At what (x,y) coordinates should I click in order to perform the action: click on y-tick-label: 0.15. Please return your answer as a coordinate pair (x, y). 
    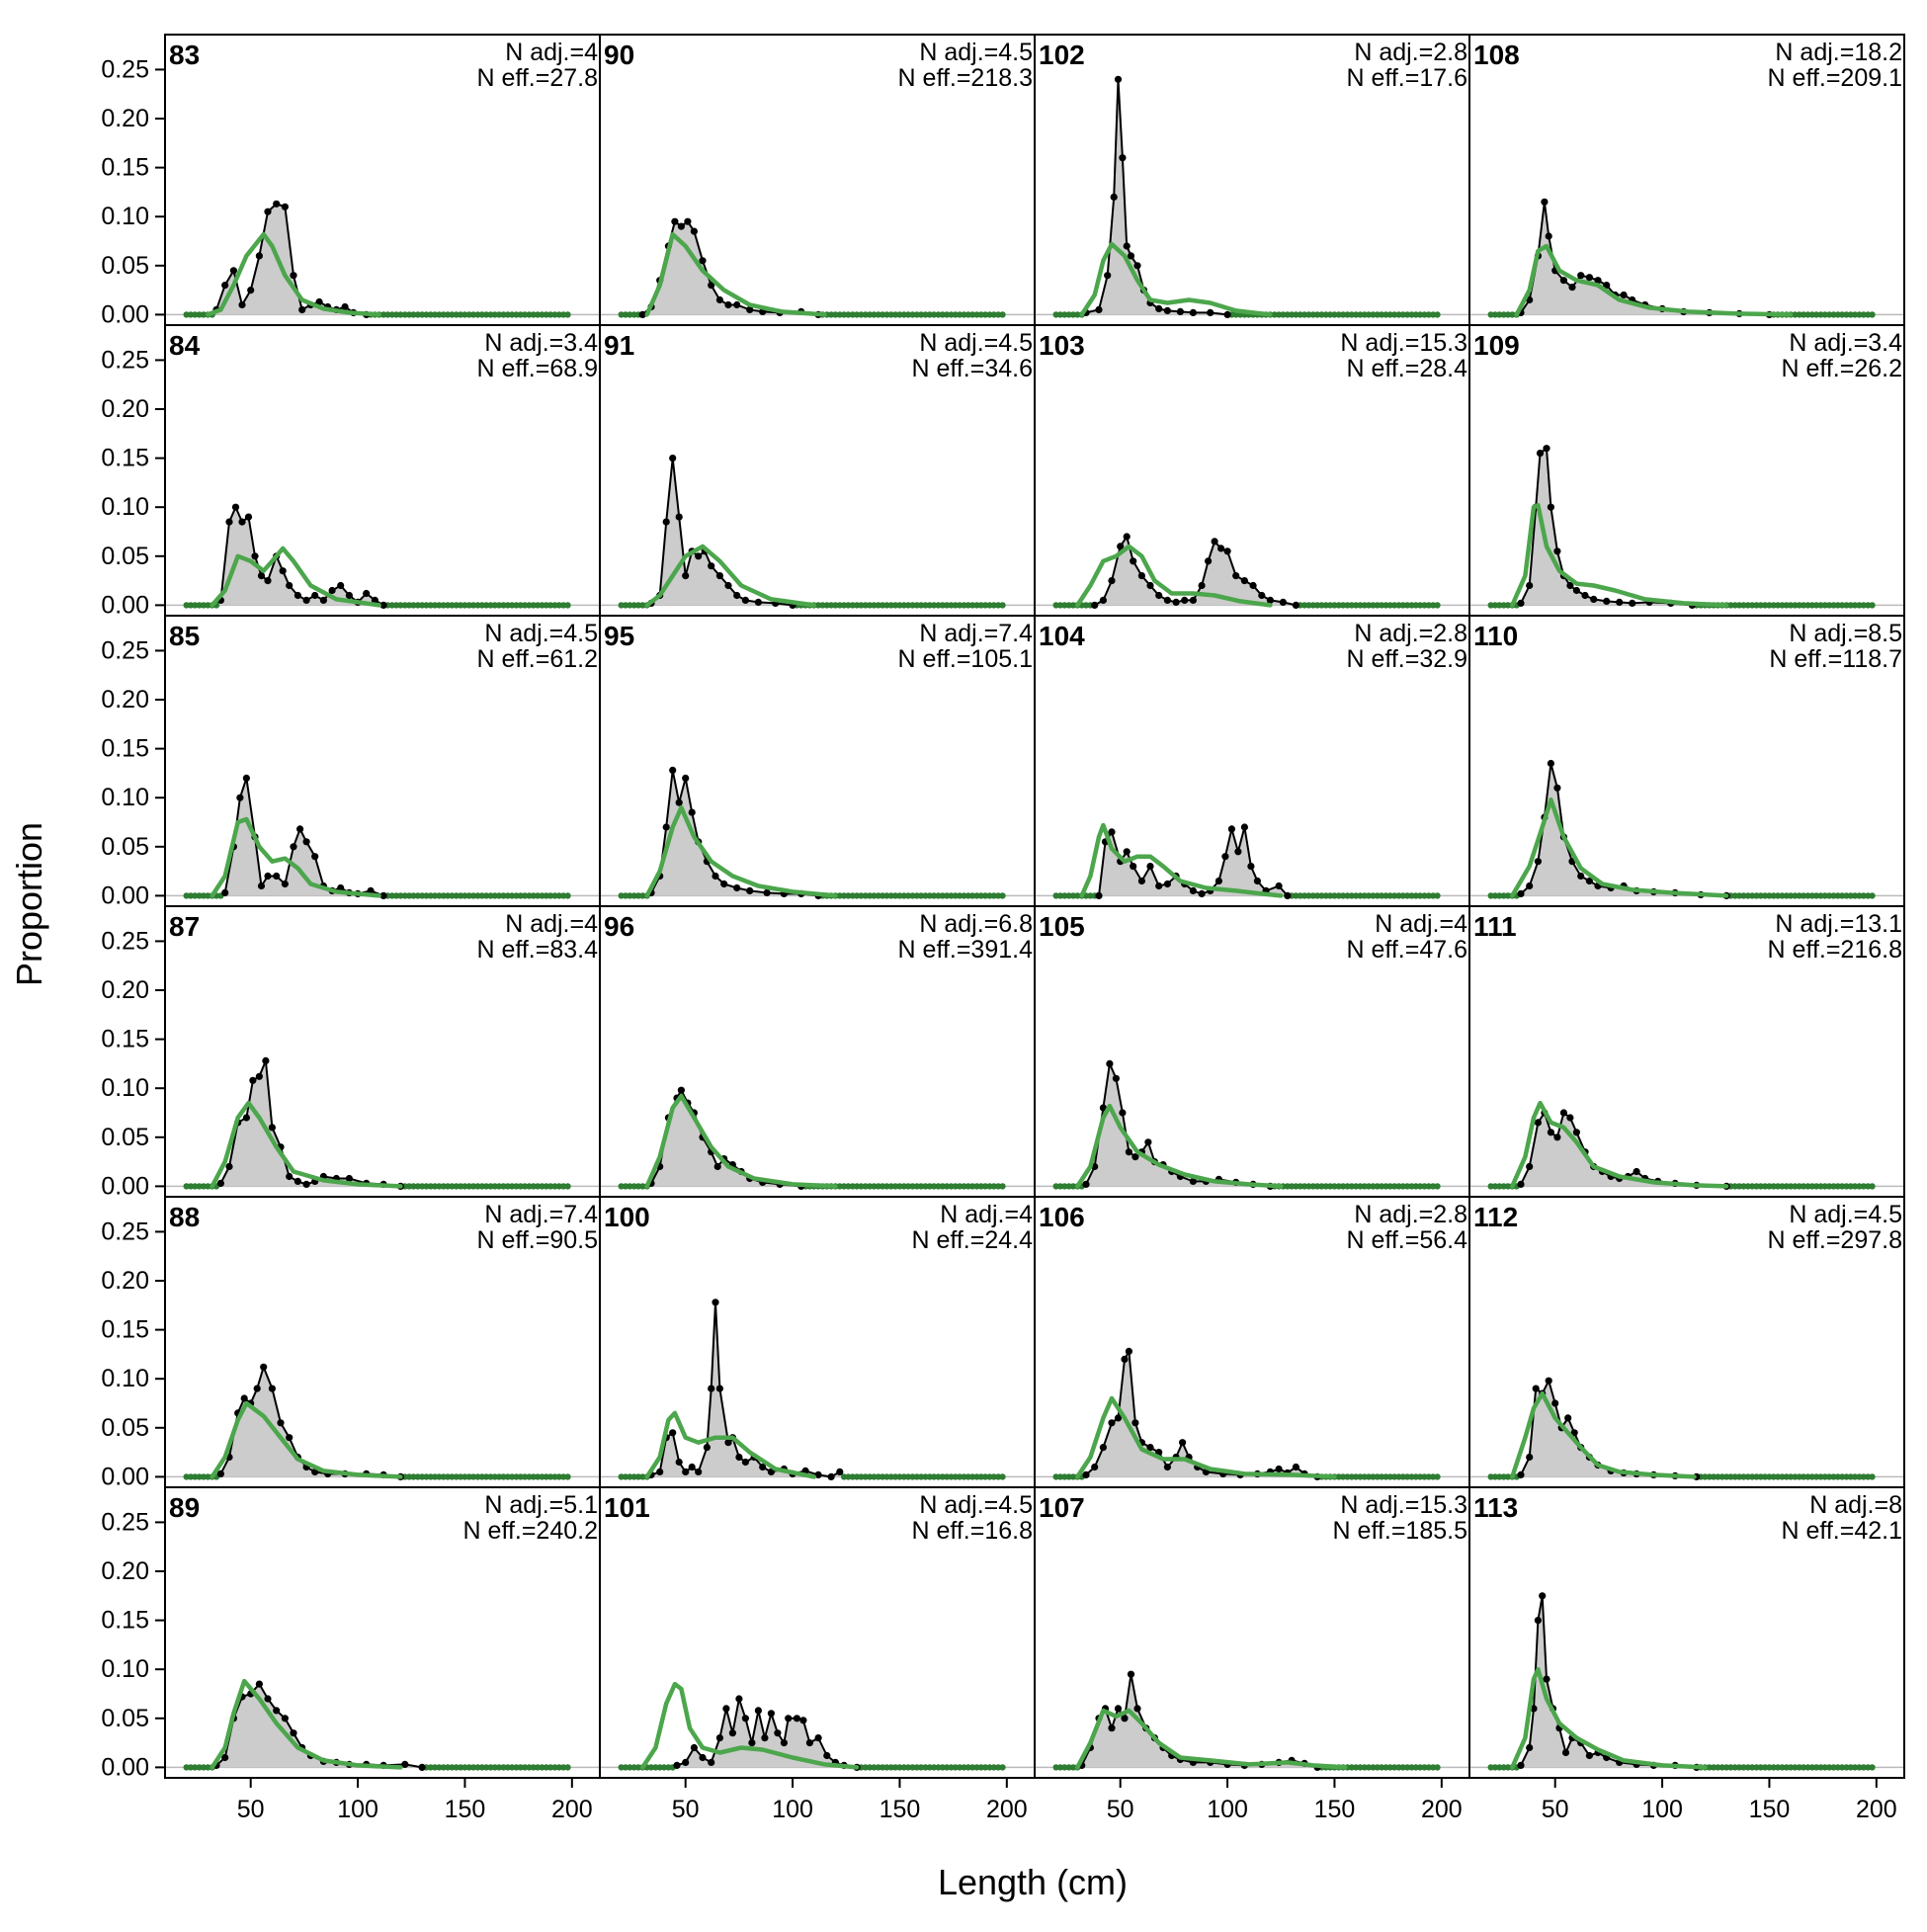
    Looking at the image, I should click on (125, 1330).